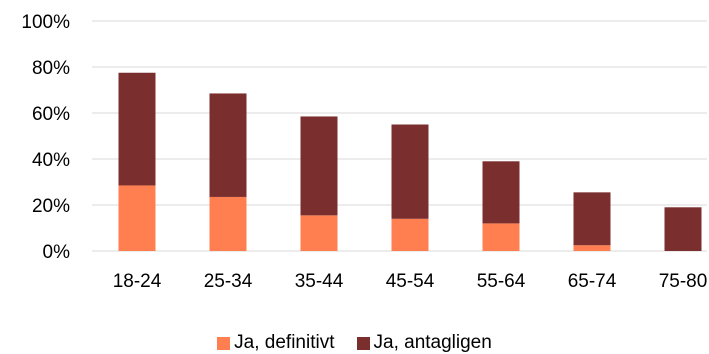  I want to click on x-tick-label: 18-24, so click(137, 281).